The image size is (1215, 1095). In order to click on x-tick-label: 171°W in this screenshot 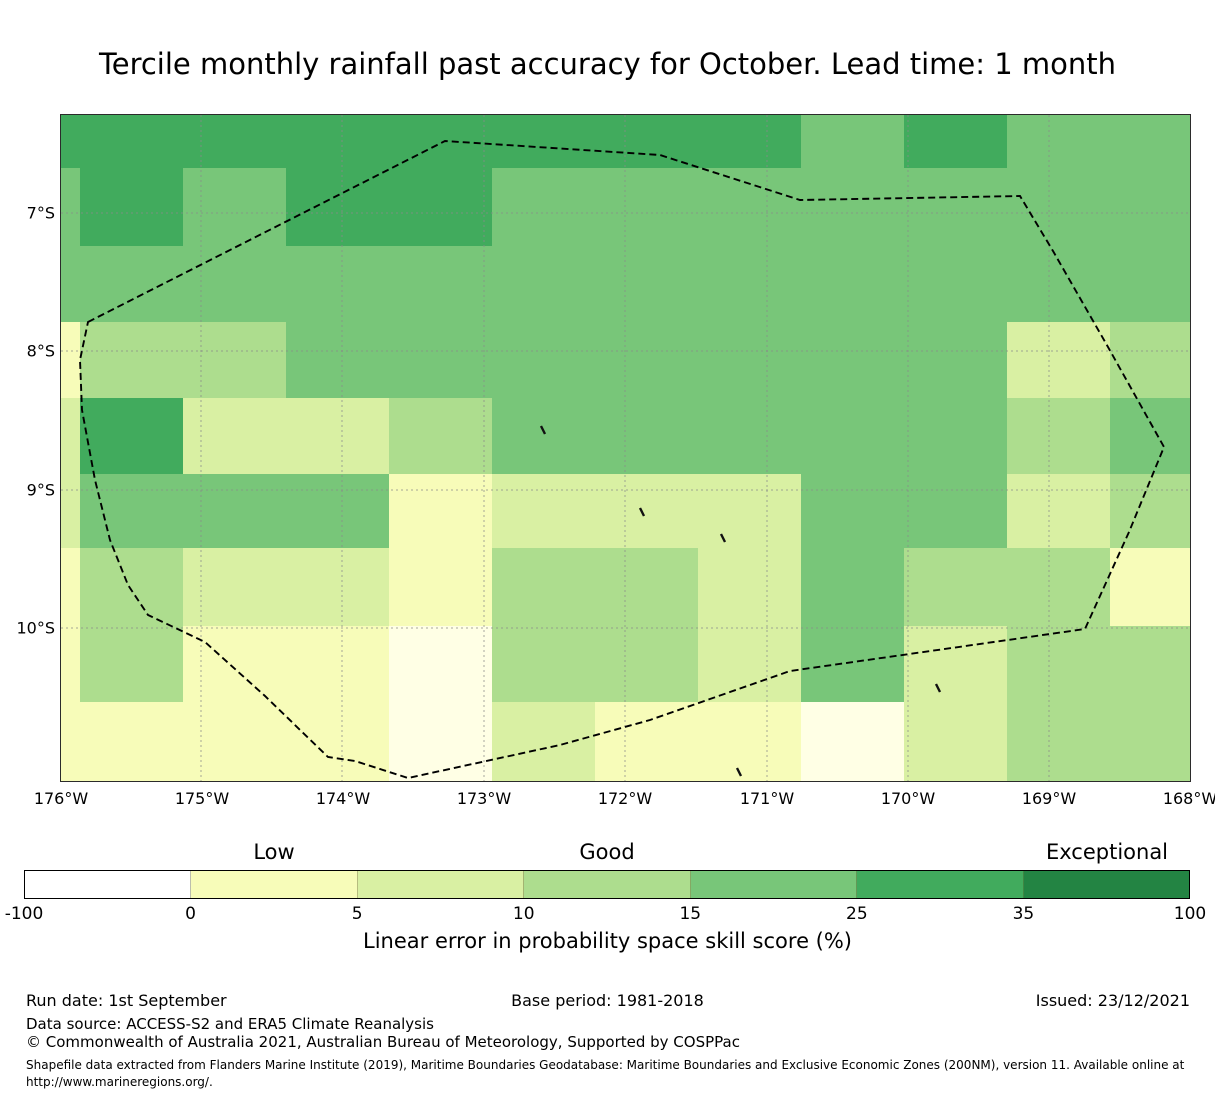, I will do `click(767, 798)`.